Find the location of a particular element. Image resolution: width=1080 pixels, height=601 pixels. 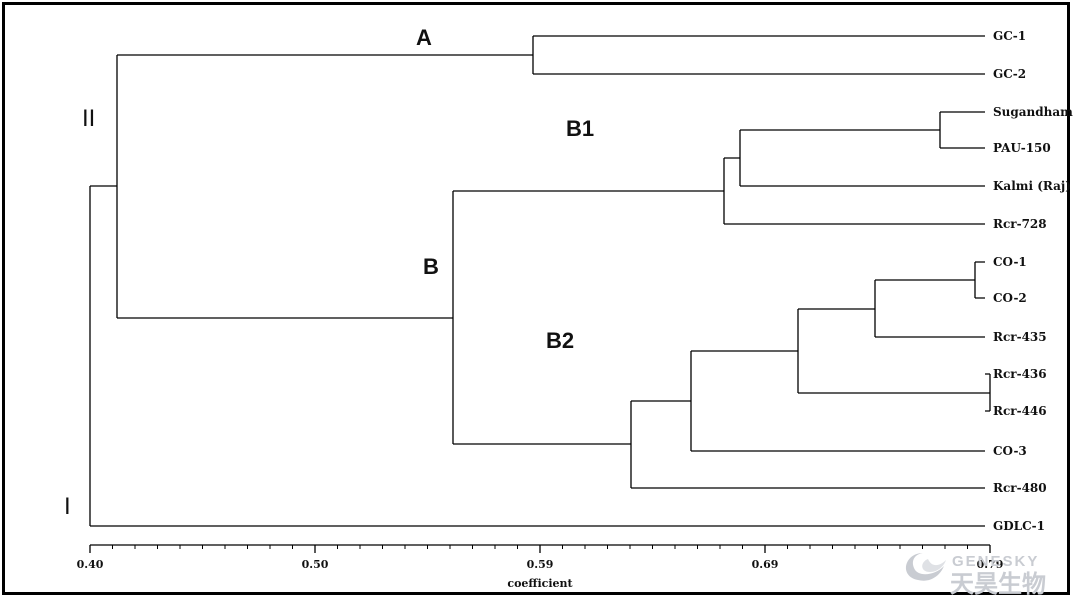

axis-title: coefficient is located at coordinates (540, 583).